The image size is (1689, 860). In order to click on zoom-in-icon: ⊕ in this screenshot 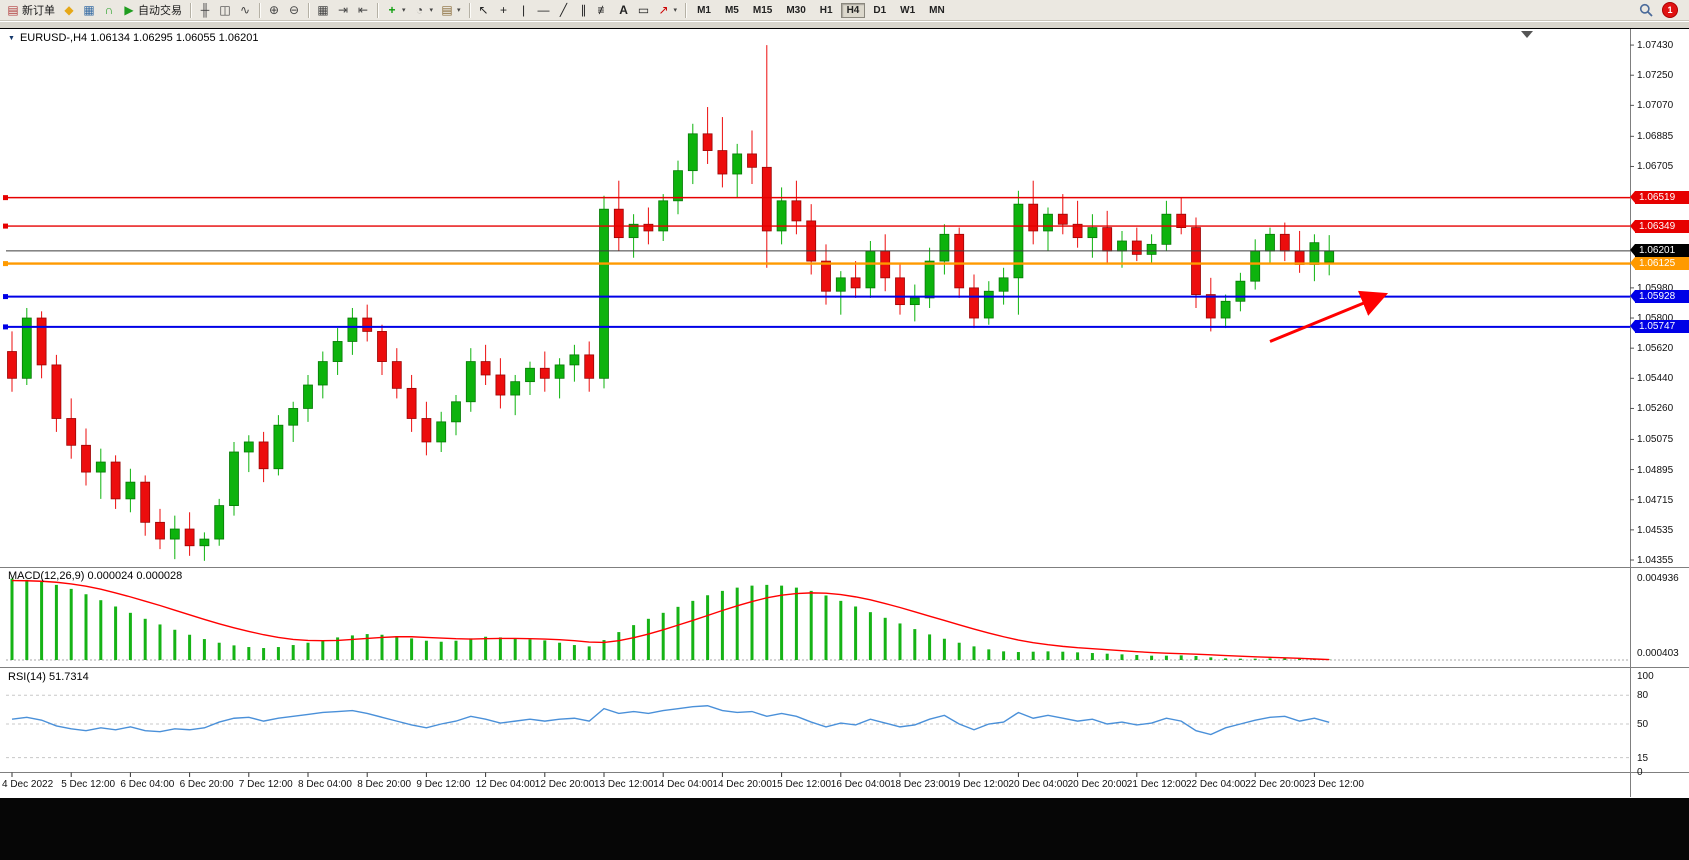, I will do `click(274, 9)`.